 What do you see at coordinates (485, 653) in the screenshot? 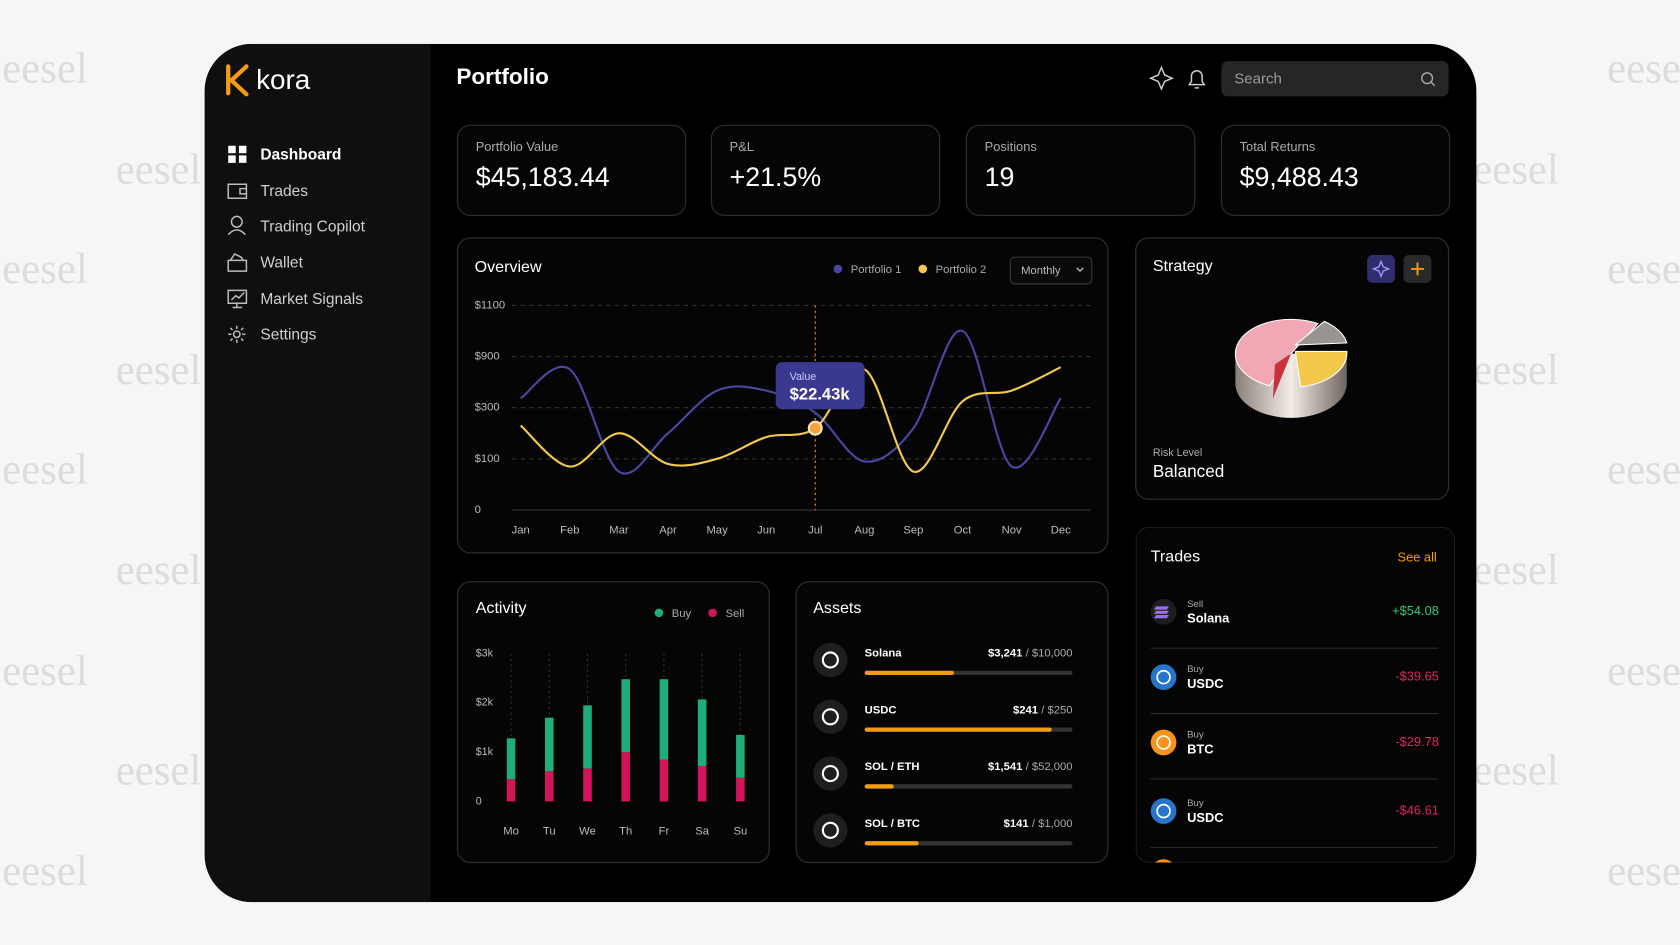
I see `y-tick-label: $3k` at bounding box center [485, 653].